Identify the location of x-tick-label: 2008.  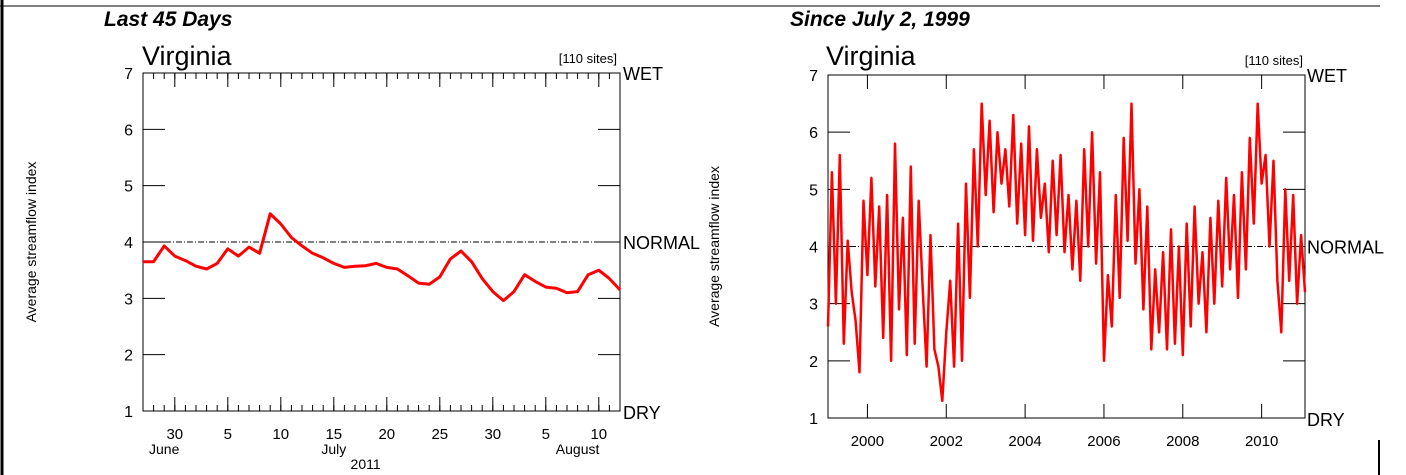
(1182, 441).